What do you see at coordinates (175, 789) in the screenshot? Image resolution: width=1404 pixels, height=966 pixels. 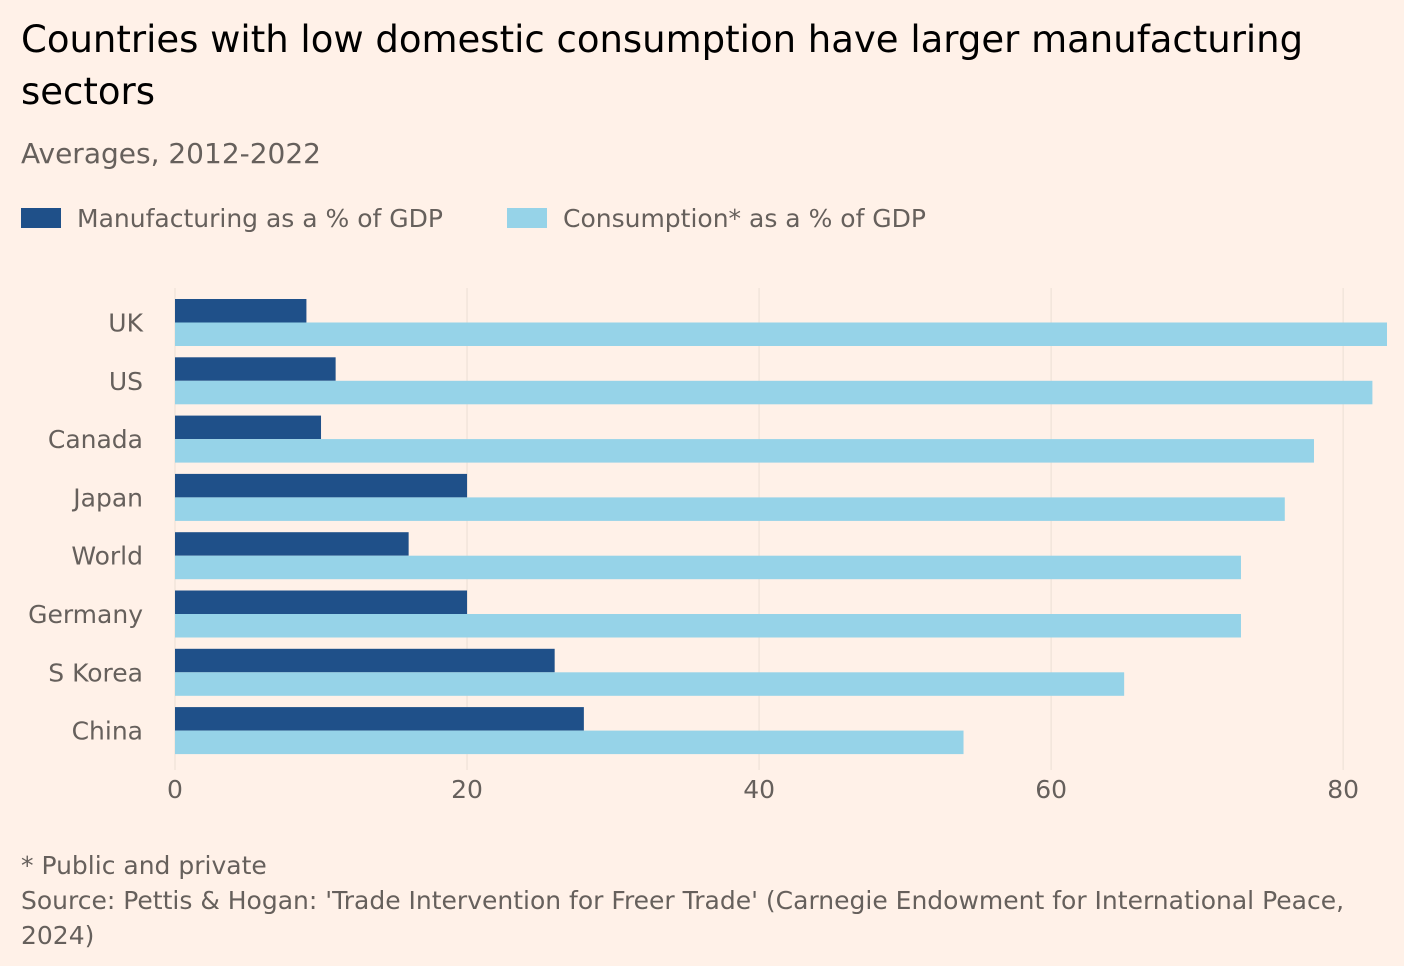 I see `x-tick-label-0: 0` at bounding box center [175, 789].